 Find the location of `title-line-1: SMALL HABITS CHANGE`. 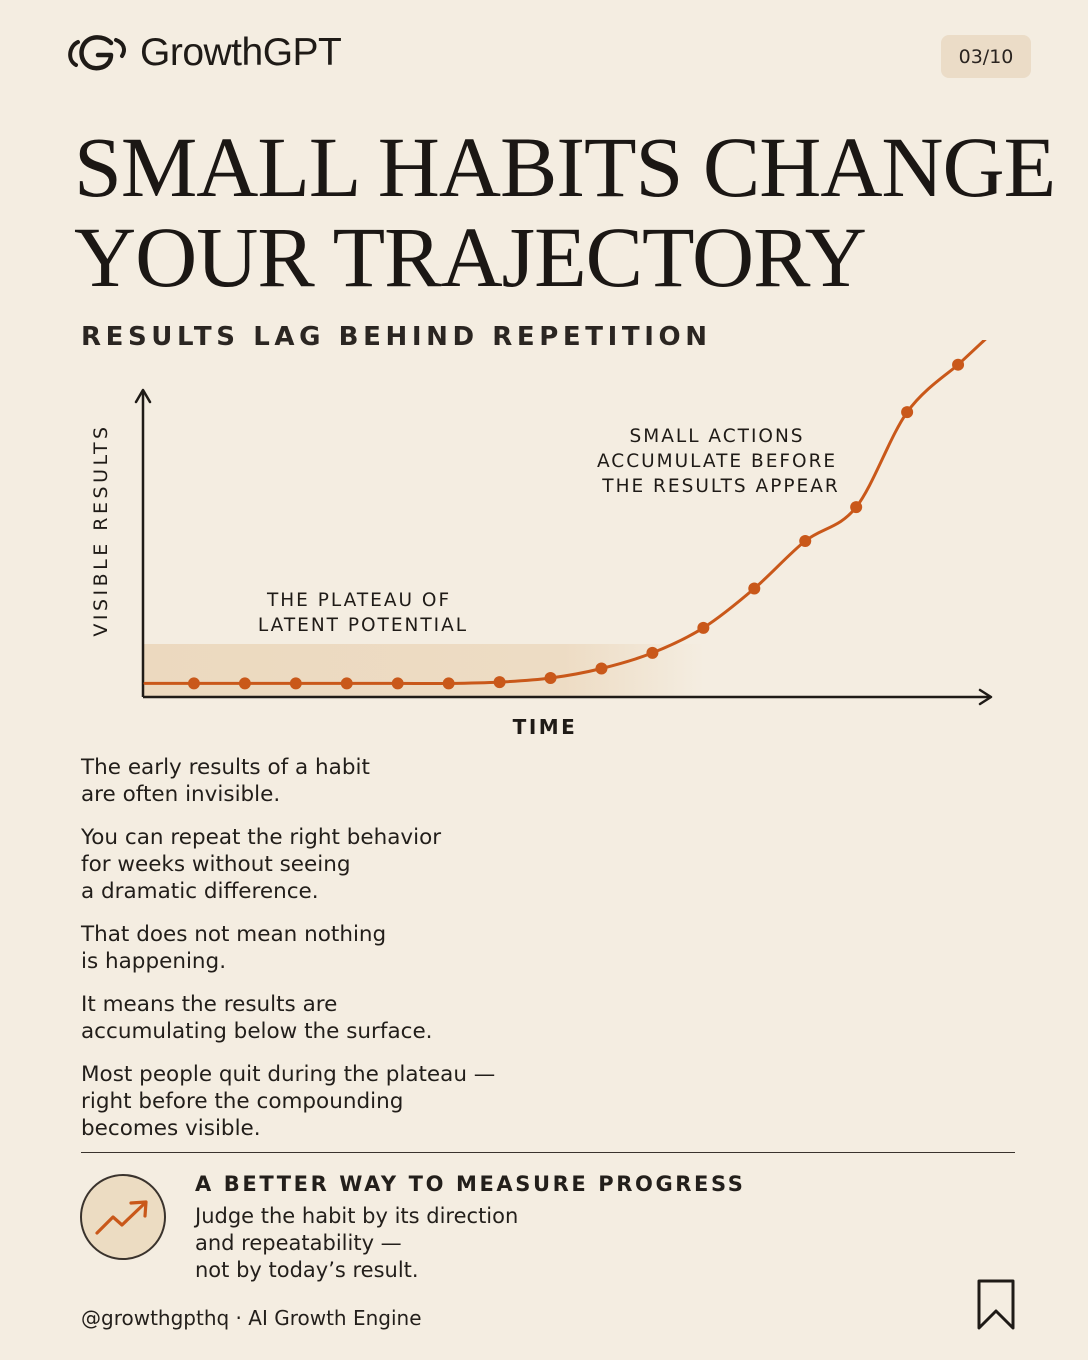

title-line-1: SMALL HABITS CHANGE is located at coordinates (565, 167).